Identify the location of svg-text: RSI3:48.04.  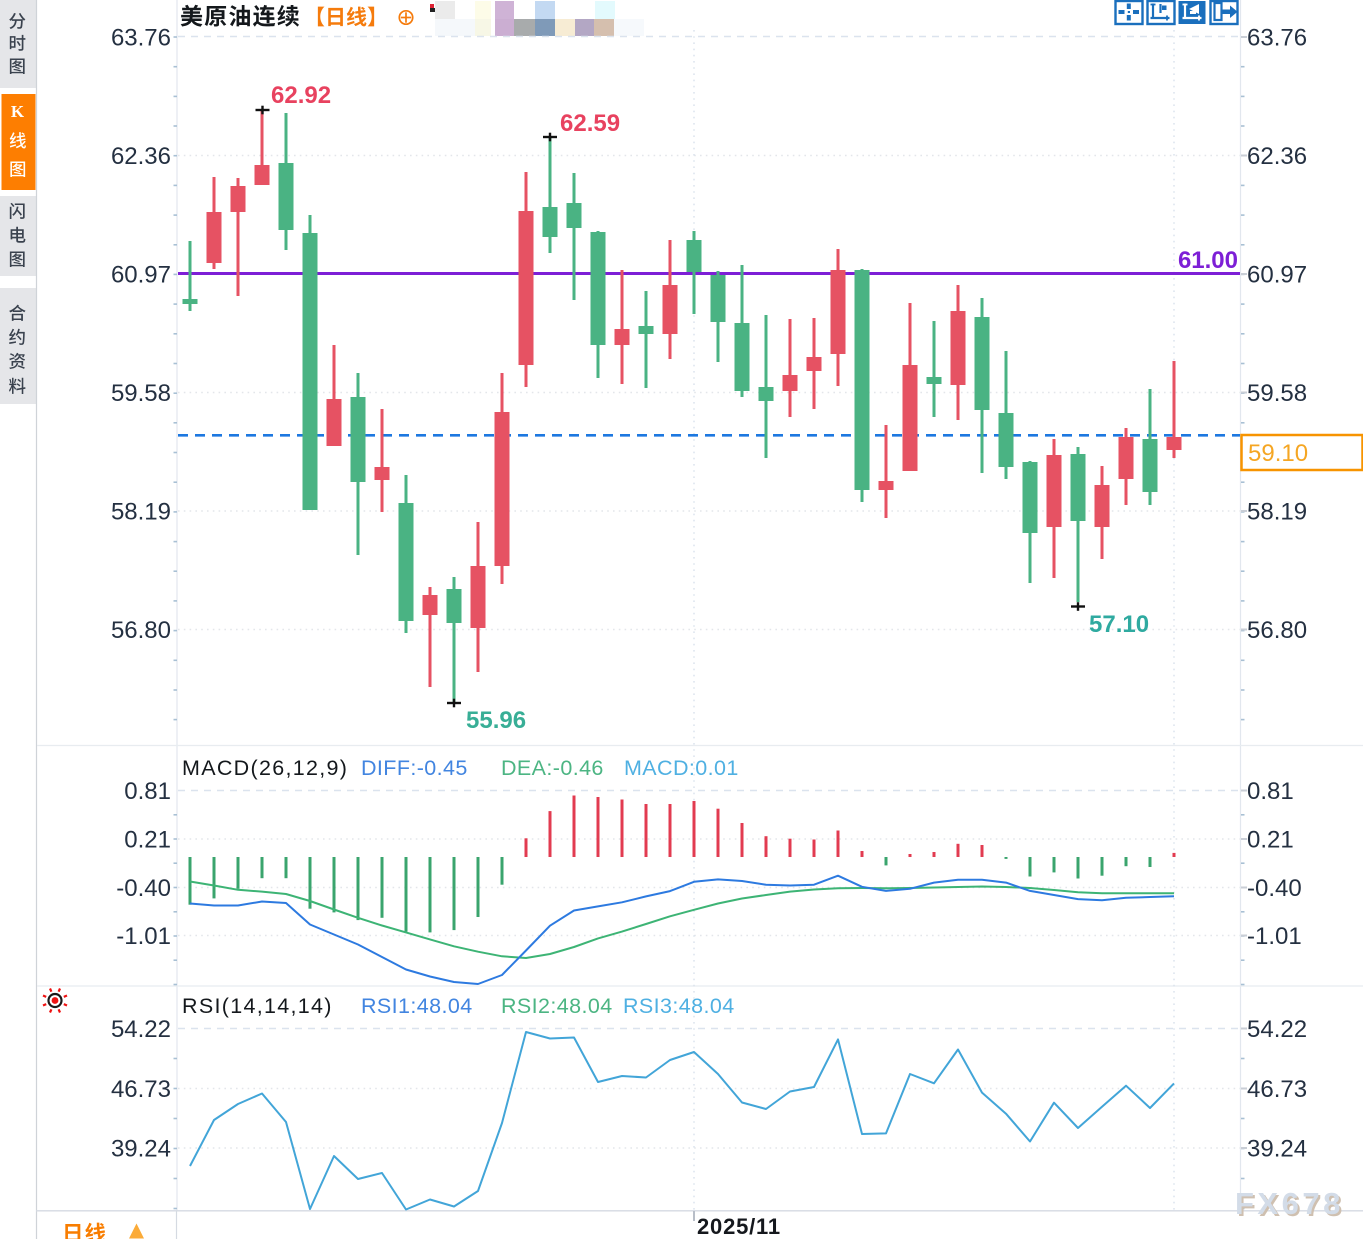
(679, 1006).